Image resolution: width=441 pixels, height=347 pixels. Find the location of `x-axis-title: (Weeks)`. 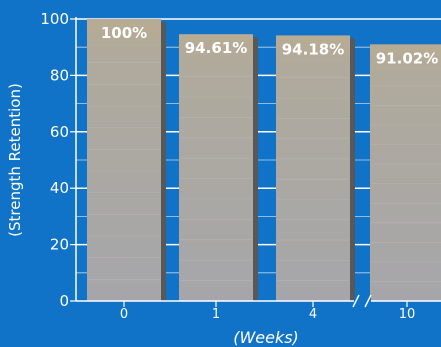

x-axis-title: (Weeks) is located at coordinates (266, 337).